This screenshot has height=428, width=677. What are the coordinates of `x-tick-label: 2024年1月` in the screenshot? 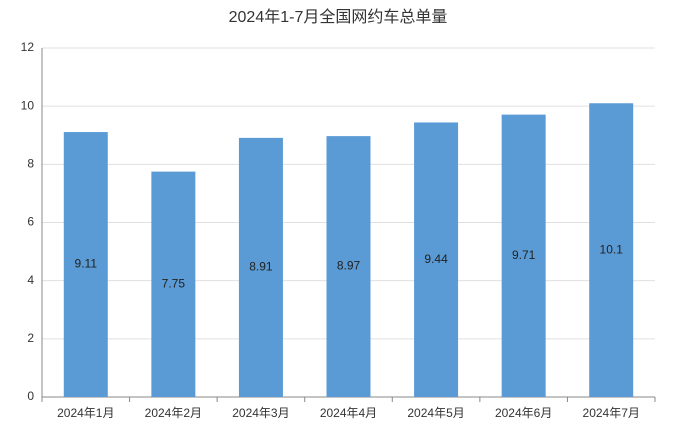 It's located at (85, 413).